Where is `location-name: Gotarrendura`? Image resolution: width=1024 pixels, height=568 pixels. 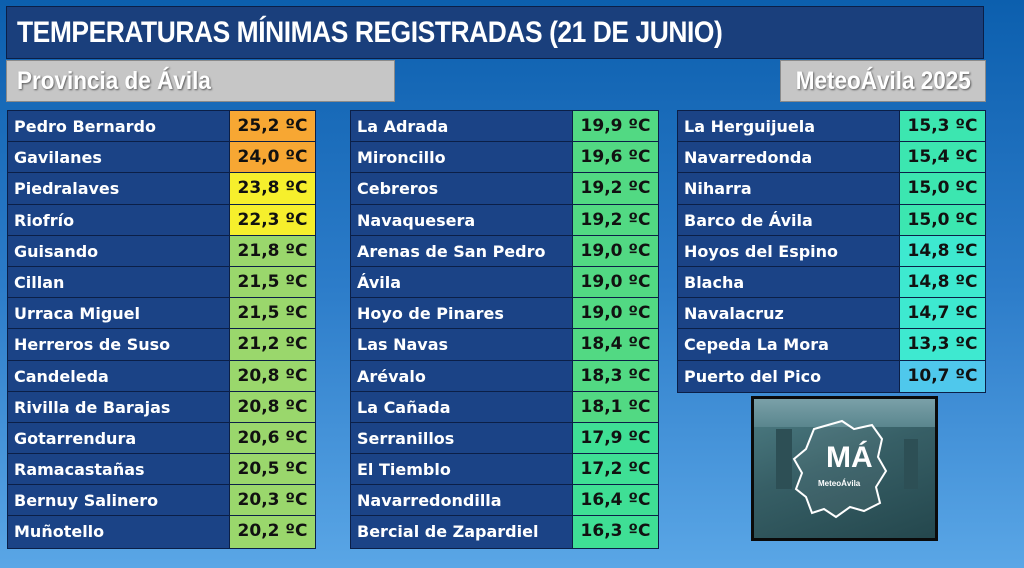 location-name: Gotarrendura is located at coordinates (119, 438).